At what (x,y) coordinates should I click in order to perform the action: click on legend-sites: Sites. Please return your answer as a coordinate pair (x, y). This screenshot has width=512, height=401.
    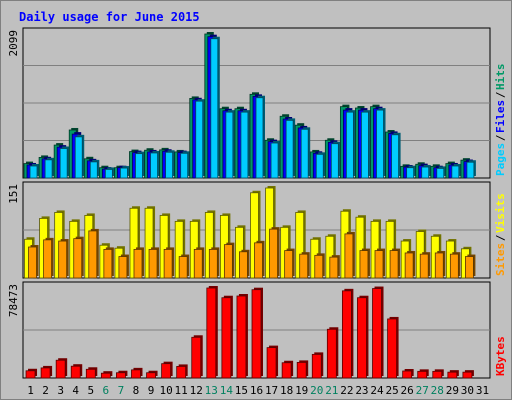
    Looking at the image, I should click on (500, 259).